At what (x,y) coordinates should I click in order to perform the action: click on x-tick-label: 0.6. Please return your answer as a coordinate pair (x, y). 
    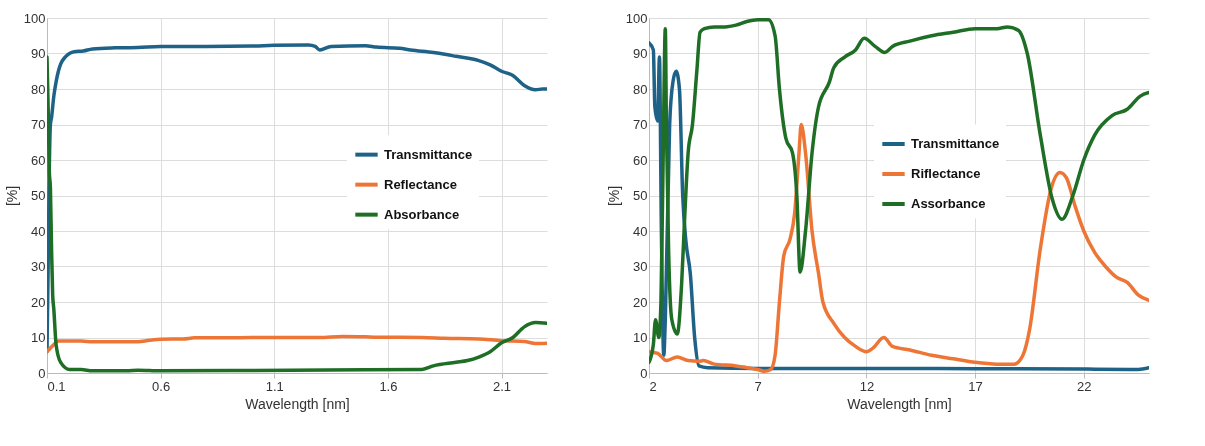
    Looking at the image, I should click on (161, 386).